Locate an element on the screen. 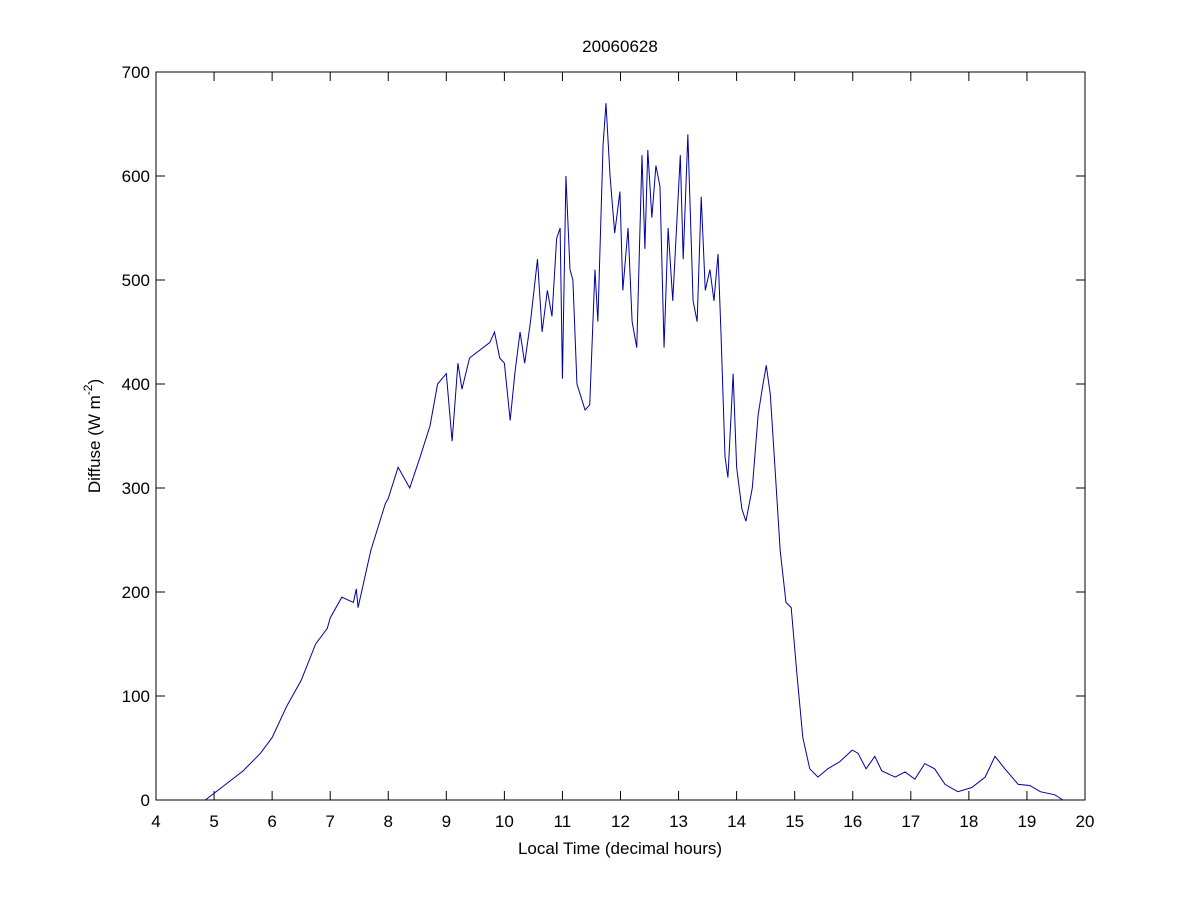 Image resolution: width=1200 pixels, height=900 pixels. chart-title: 20060628 is located at coordinates (620, 46).